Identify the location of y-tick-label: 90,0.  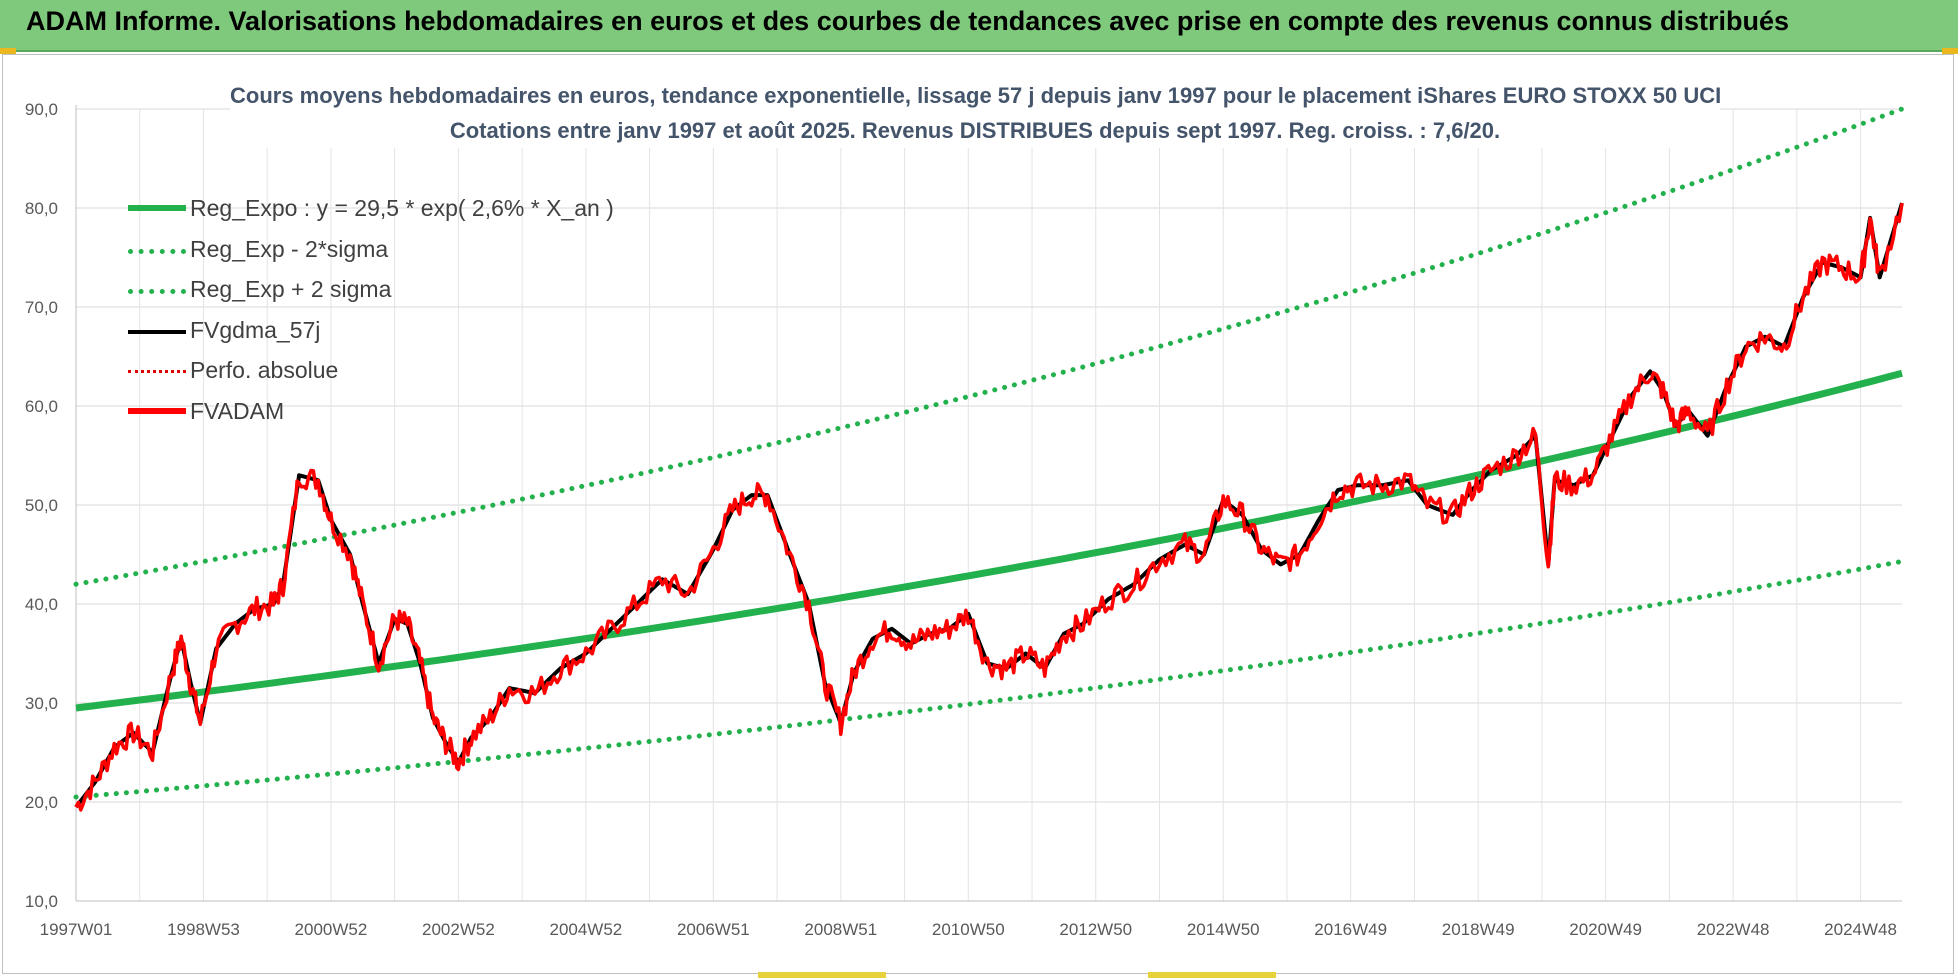
(41, 109).